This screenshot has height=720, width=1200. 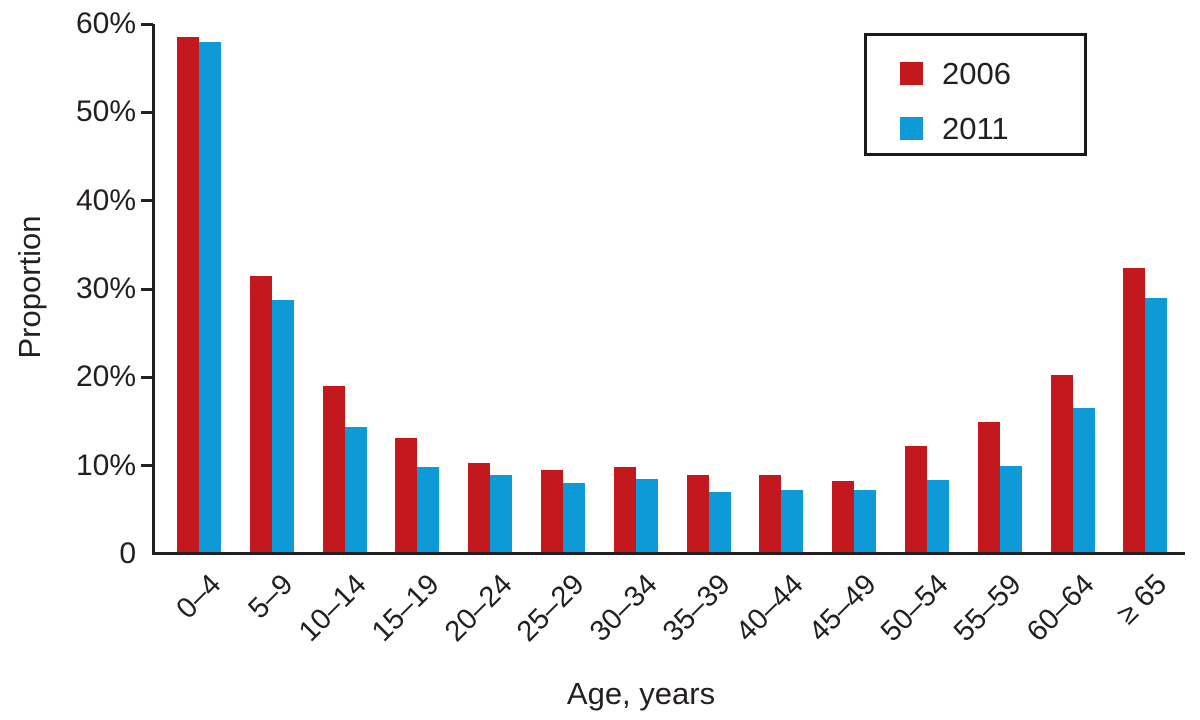 What do you see at coordinates (915, 608) in the screenshot?
I see `x-tick-label-50–54: 50–54` at bounding box center [915, 608].